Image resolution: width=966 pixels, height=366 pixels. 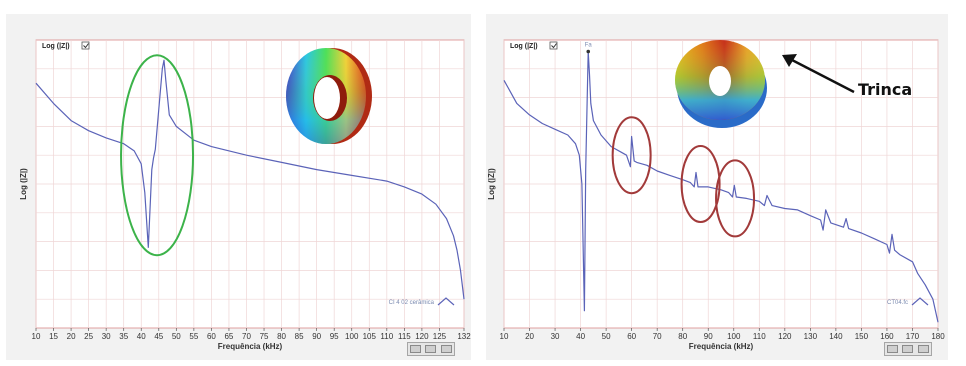 I want to click on callout-arrow-head, so click(x=789, y=60).